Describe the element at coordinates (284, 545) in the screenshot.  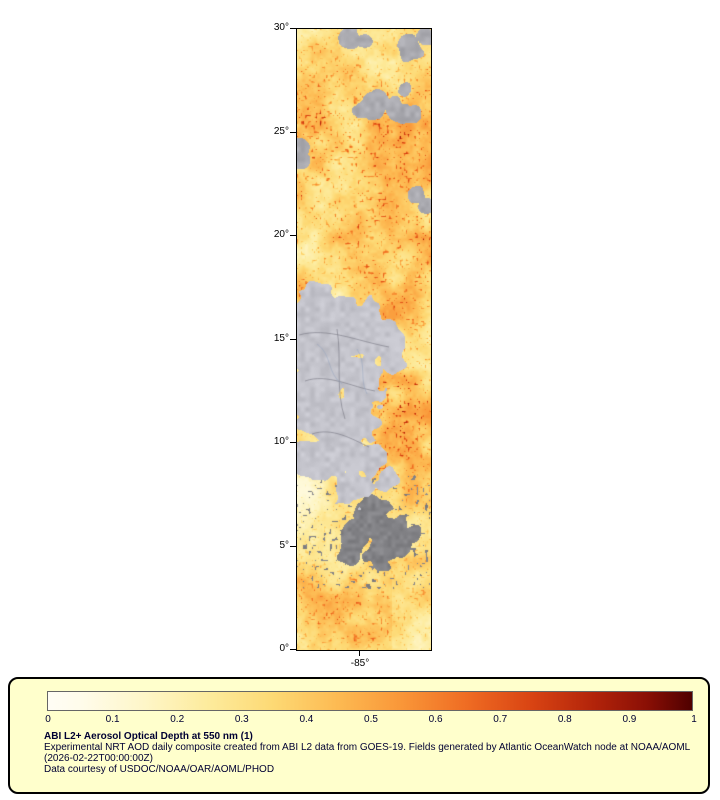
I see `latitude-label: 5°` at that location.